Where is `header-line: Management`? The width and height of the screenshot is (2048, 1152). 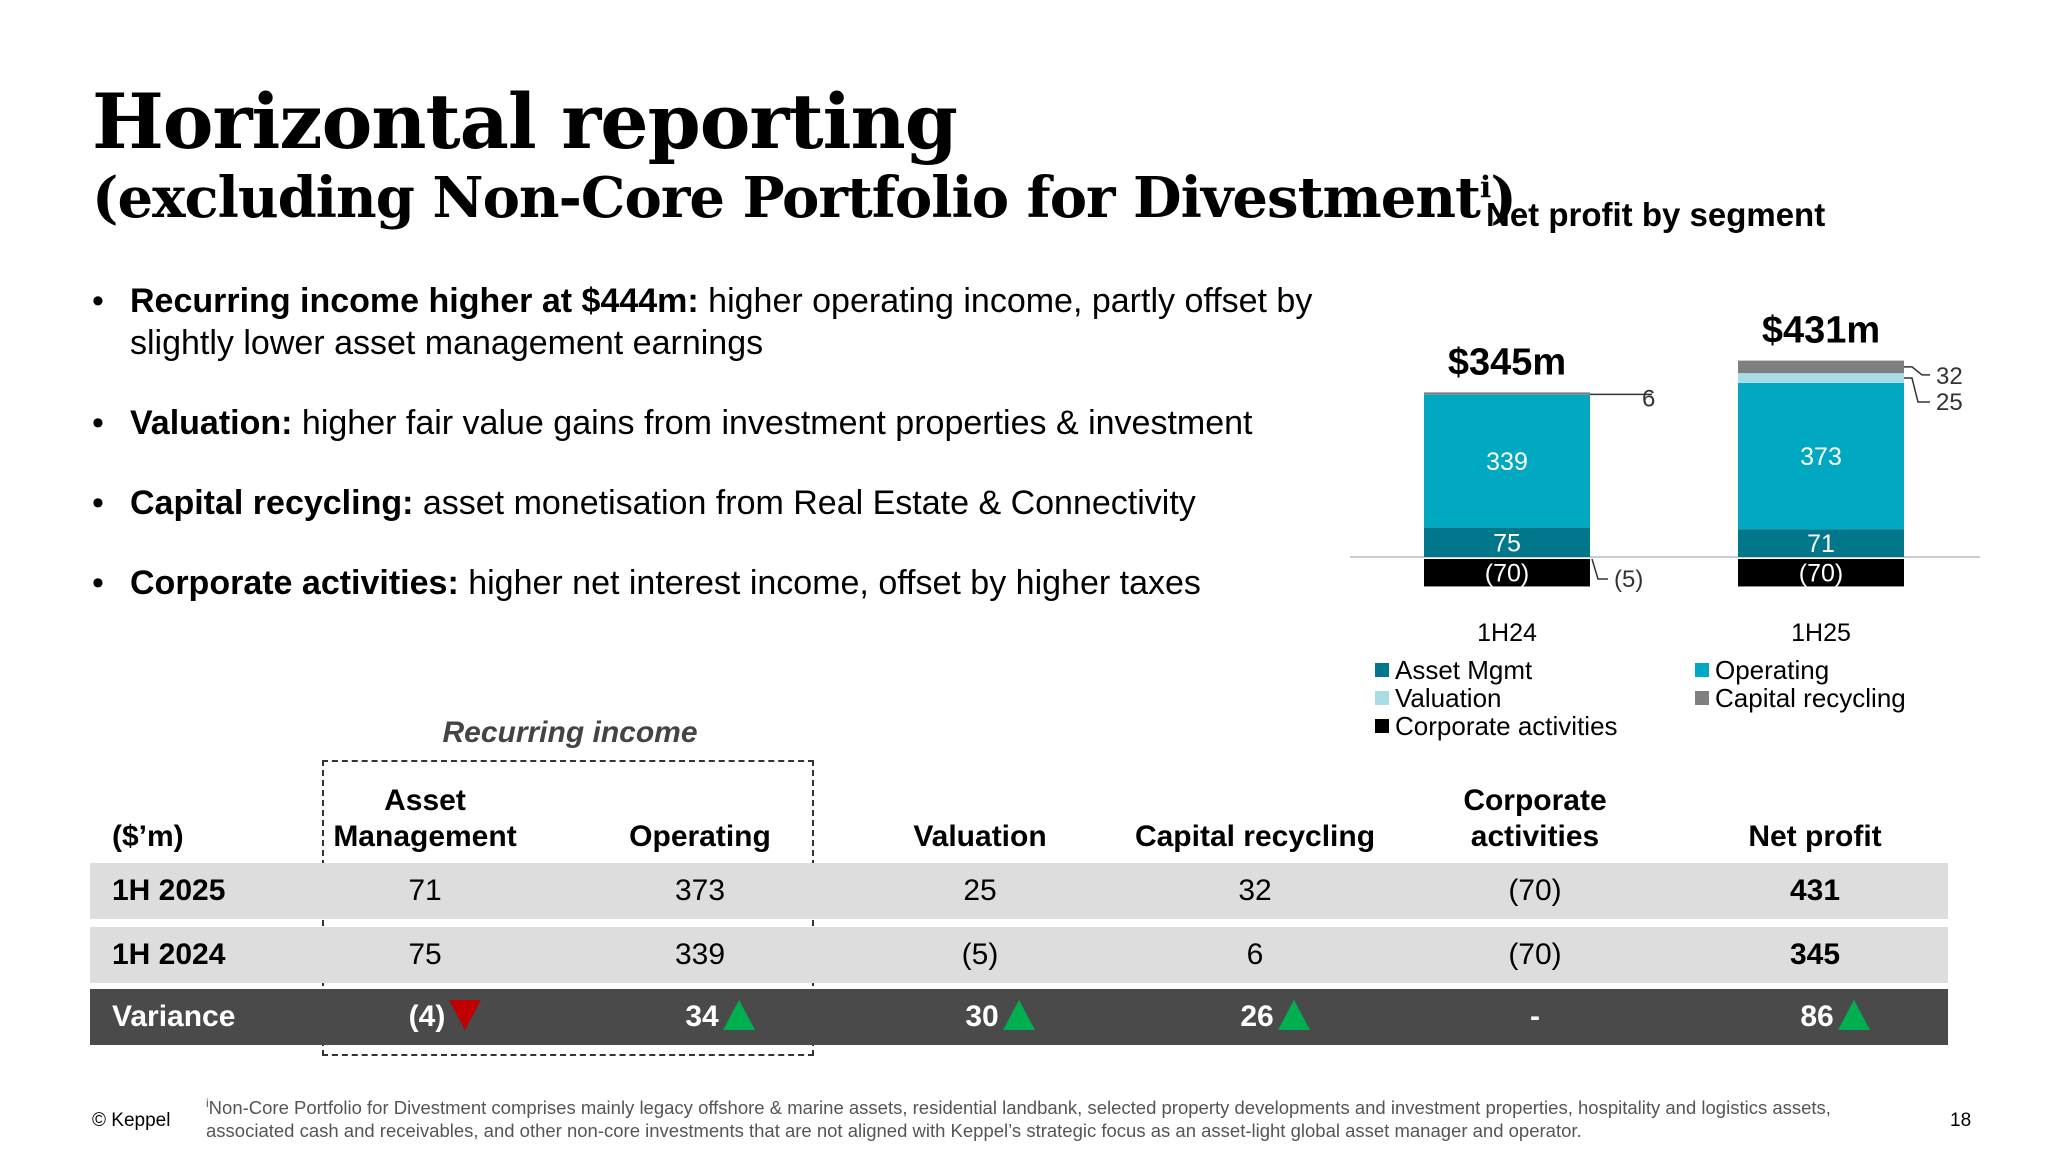 header-line: Management is located at coordinates (425, 836).